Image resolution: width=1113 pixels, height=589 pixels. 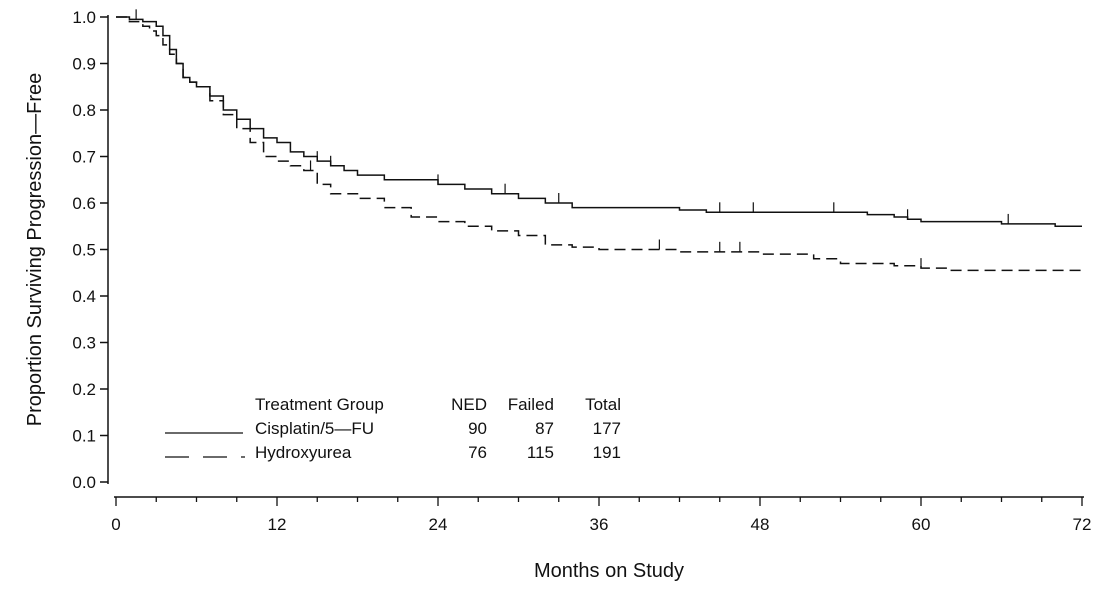 I want to click on legend-failed-hydroxyurea: 115, so click(x=540, y=452).